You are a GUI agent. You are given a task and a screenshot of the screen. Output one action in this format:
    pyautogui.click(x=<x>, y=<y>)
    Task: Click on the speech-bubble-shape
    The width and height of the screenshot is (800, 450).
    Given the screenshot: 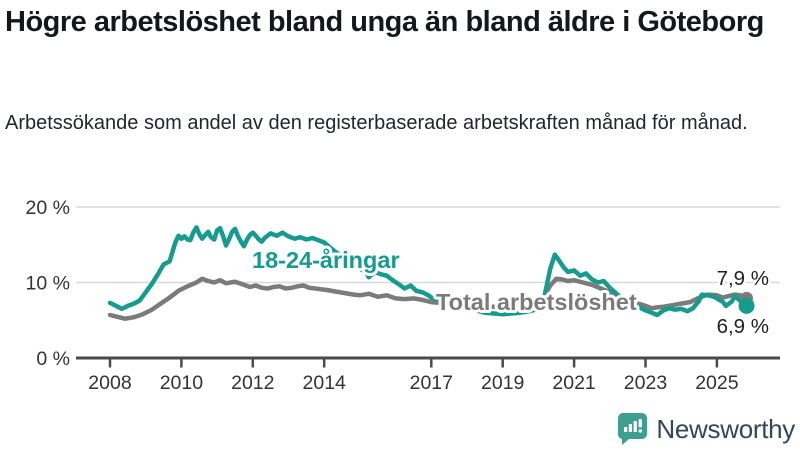 What is the action you would take?
    pyautogui.click(x=633, y=429)
    